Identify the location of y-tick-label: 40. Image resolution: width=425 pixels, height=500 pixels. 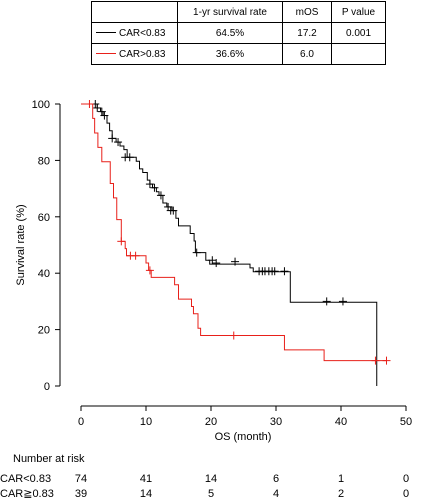
(44, 274).